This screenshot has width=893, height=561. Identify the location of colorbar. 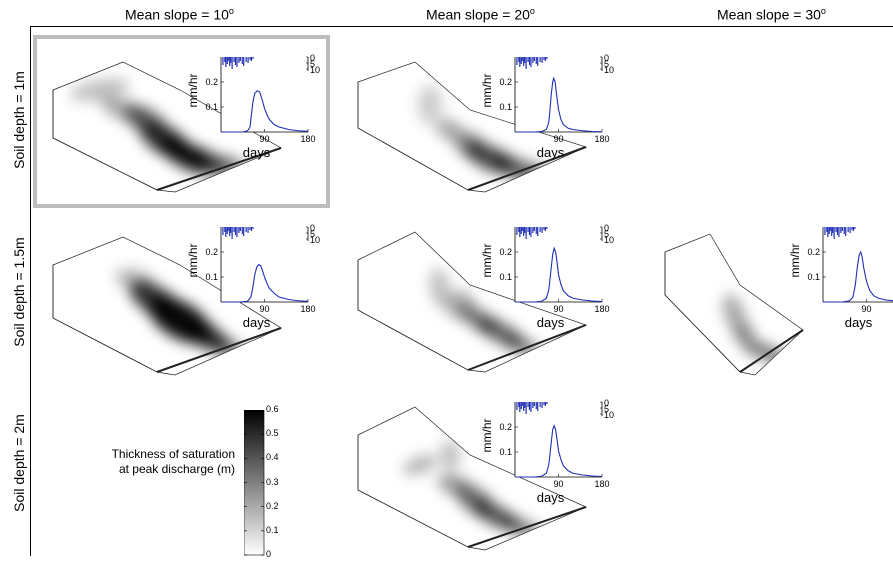
(254, 483).